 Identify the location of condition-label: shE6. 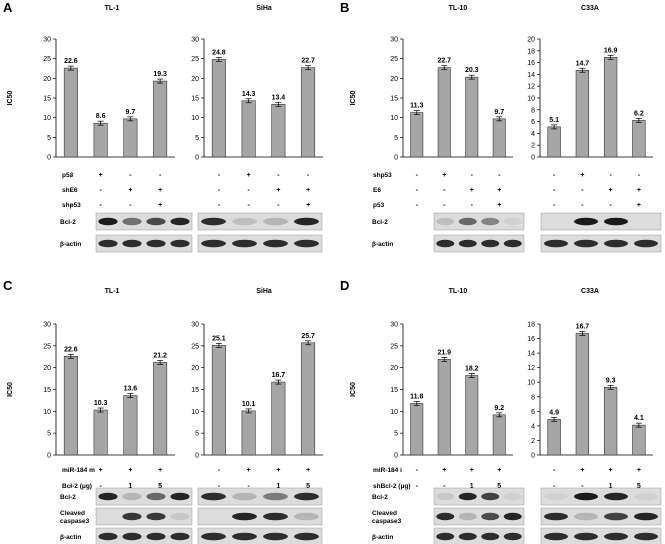
(70, 190).